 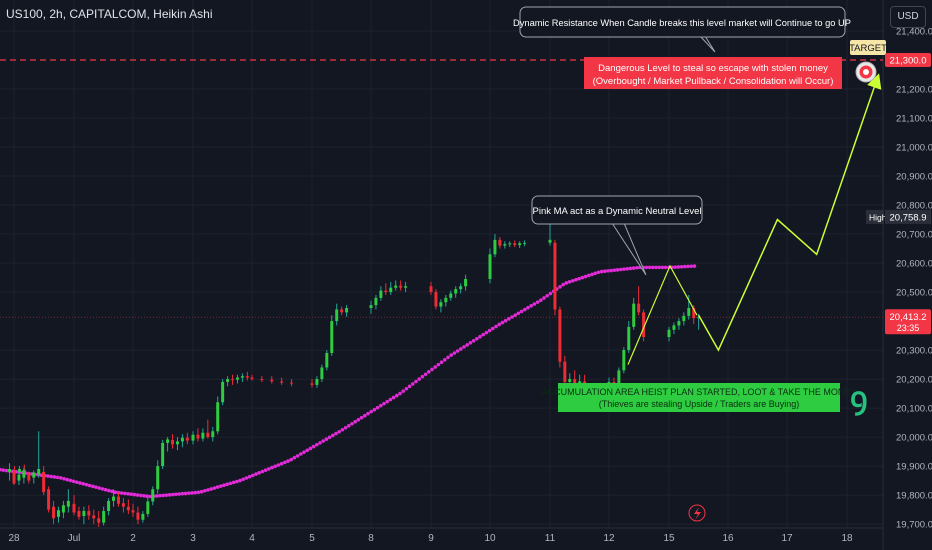 I want to click on time-axis: 28 Jul 2 3 4 5 8 9 10 11 12 15 16 17 18, so click(x=430, y=538).